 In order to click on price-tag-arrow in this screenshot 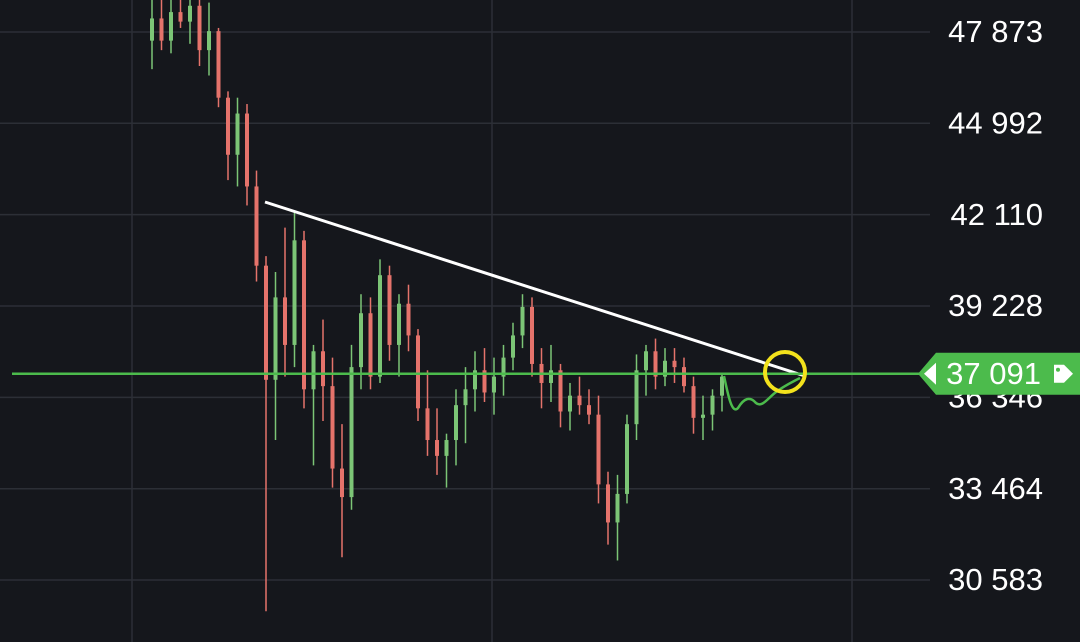, I will do `click(930, 373)`.